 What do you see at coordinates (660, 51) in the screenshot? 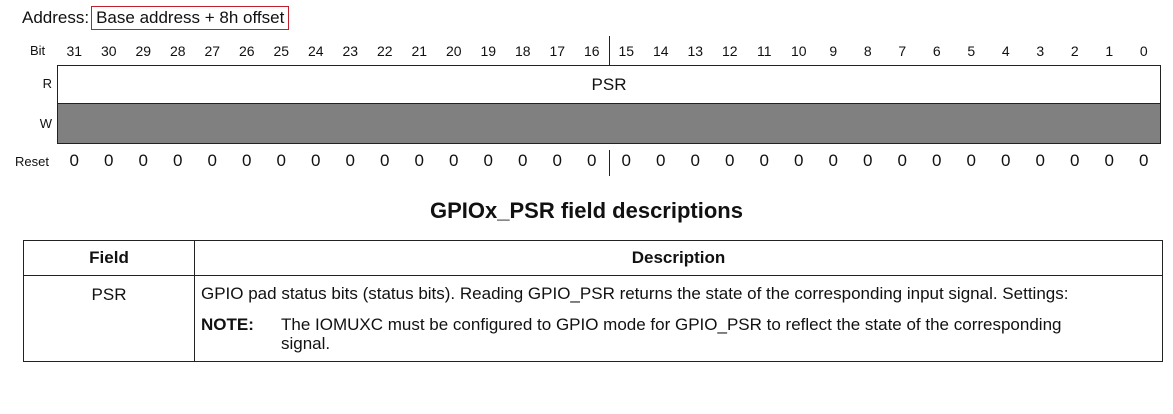
I see `bit-number: 14` at bounding box center [660, 51].